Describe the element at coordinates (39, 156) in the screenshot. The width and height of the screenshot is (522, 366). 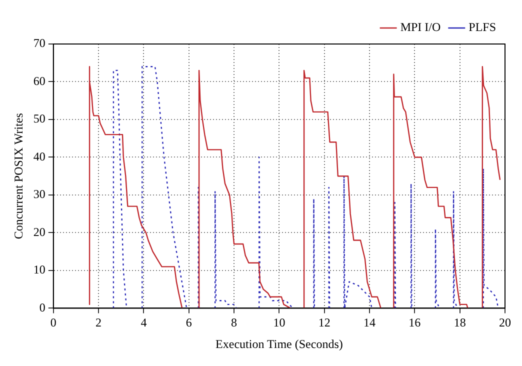
I see `y-tick-label: 40` at that location.